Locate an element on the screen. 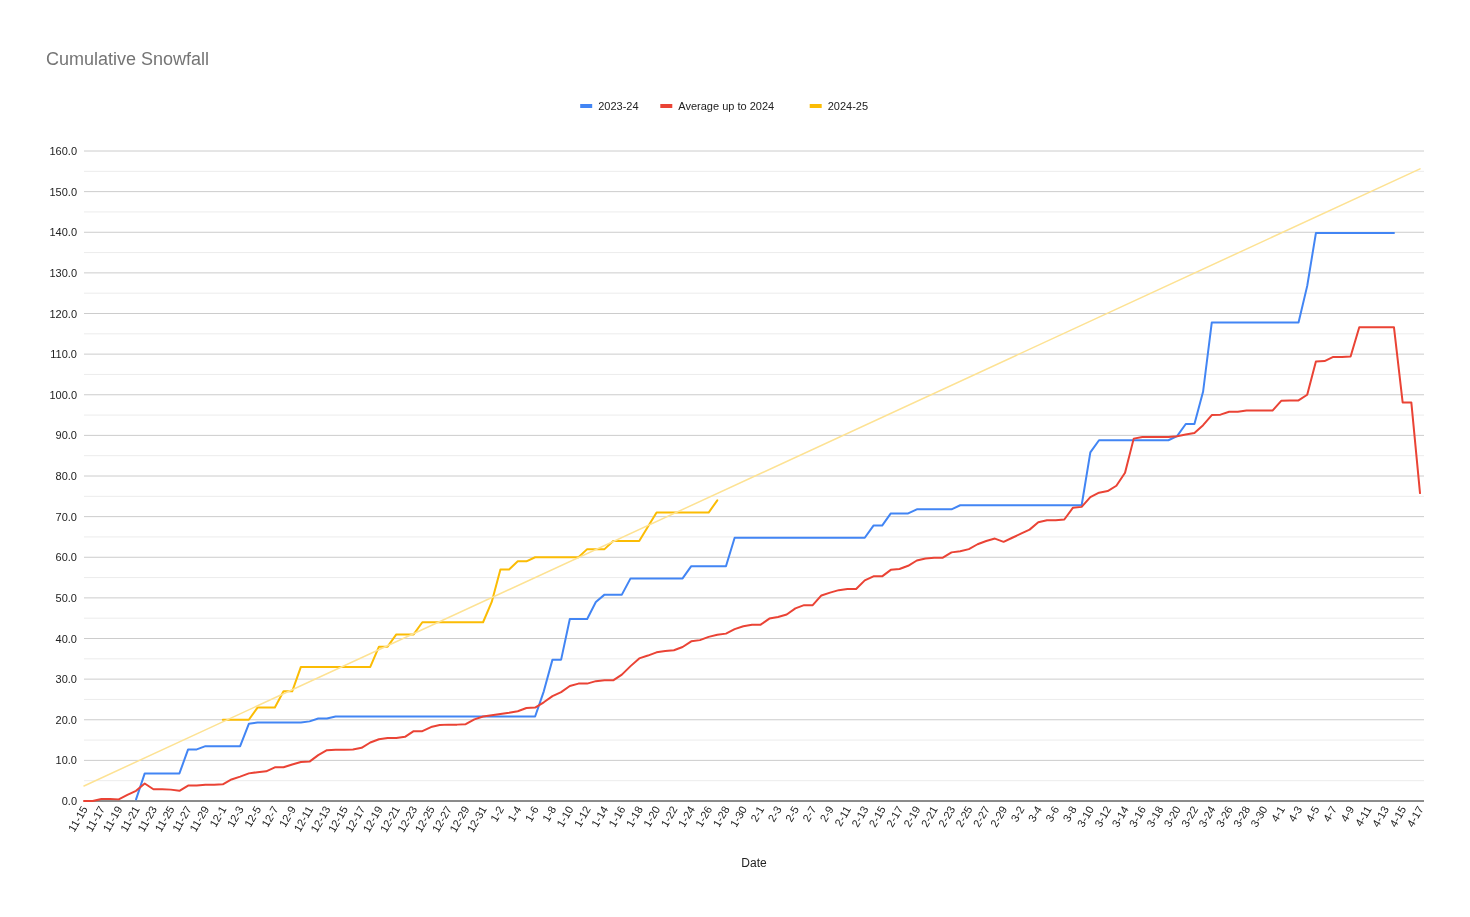  y-tick-label: 0.0 is located at coordinates (69, 801).